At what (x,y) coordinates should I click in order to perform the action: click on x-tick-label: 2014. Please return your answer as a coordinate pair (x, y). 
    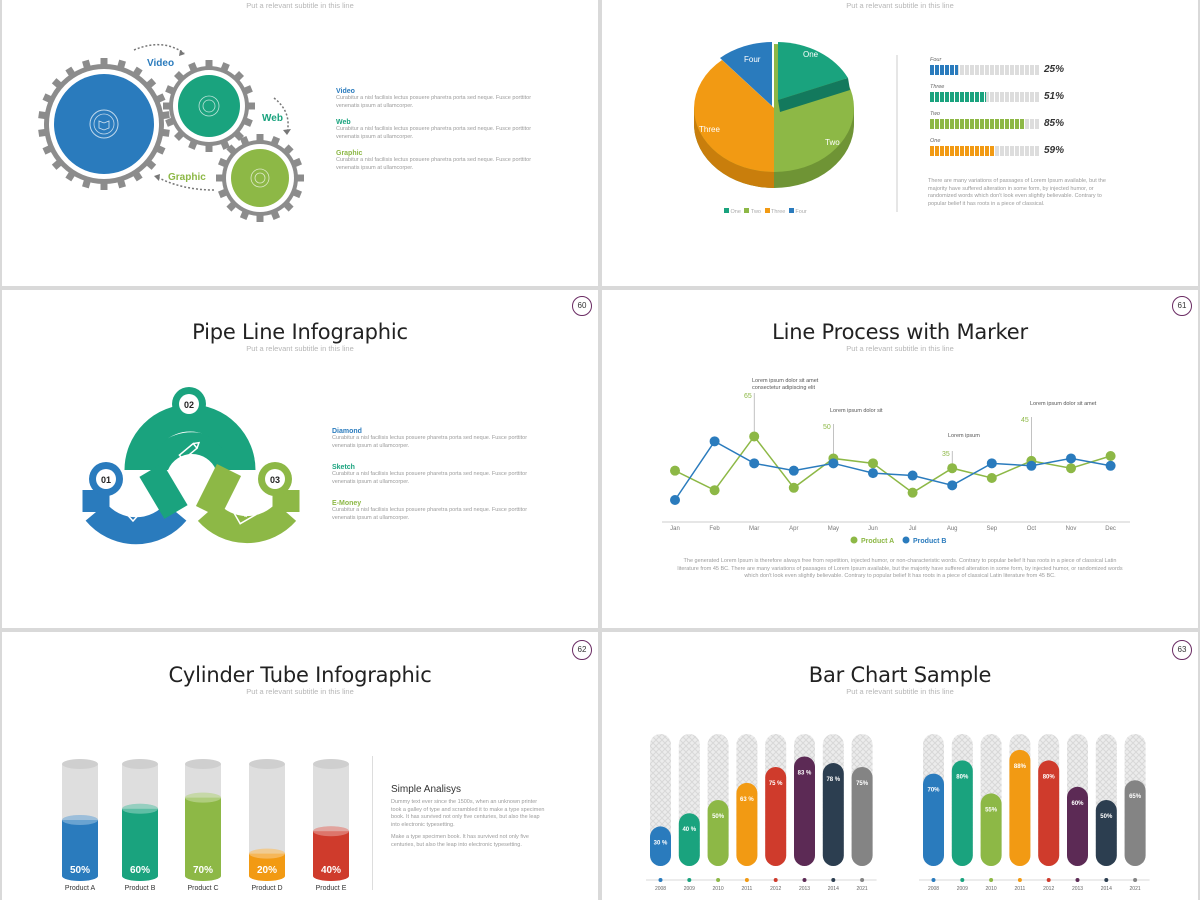
    Looking at the image, I should click on (1106, 889).